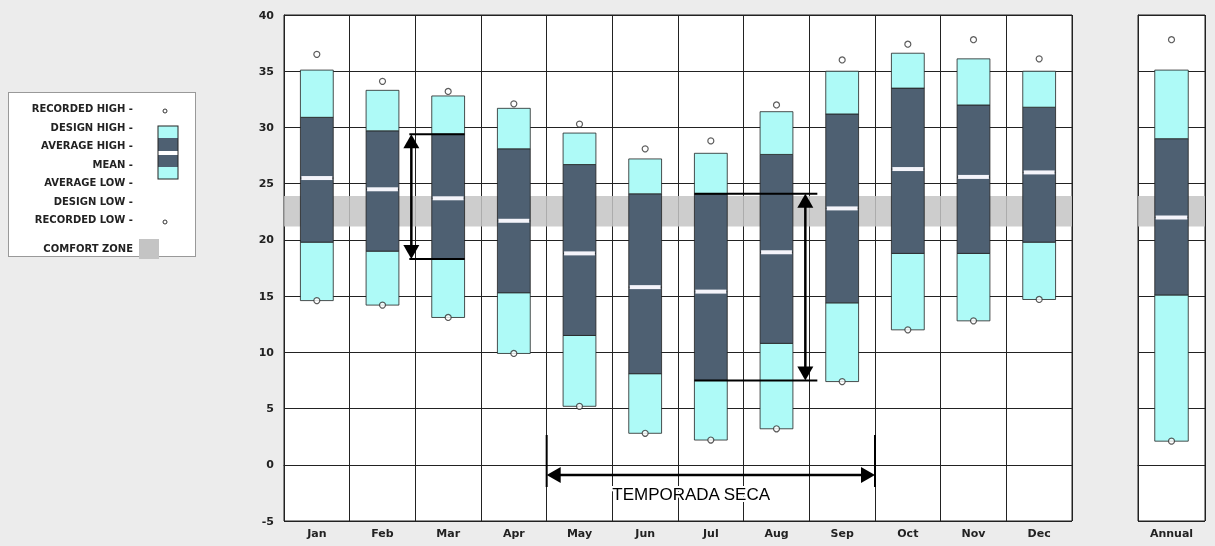 The image size is (1215, 546). Describe the element at coordinates (88, 182) in the screenshot. I see `text: AVERAGE LOW -` at that location.